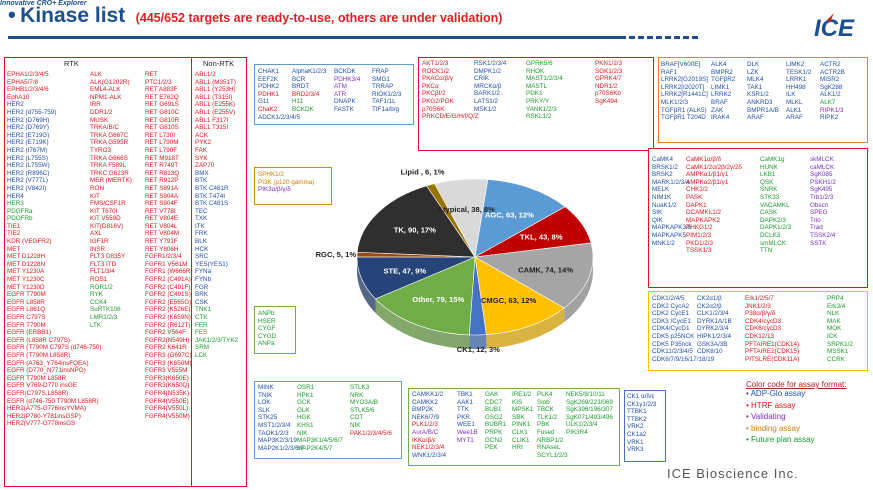  Describe the element at coordinates (438, 101) in the screenshot. I see `kinase-item: PKG2/PGK` at that location.